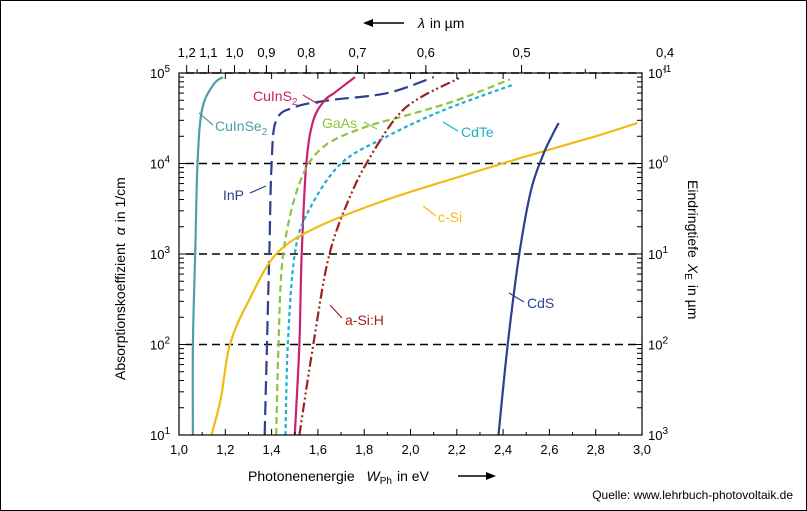 The height and width of the screenshot is (511, 807). Describe the element at coordinates (160, 72) in the screenshot. I see `y-tick-label: 10⁵` at that location.